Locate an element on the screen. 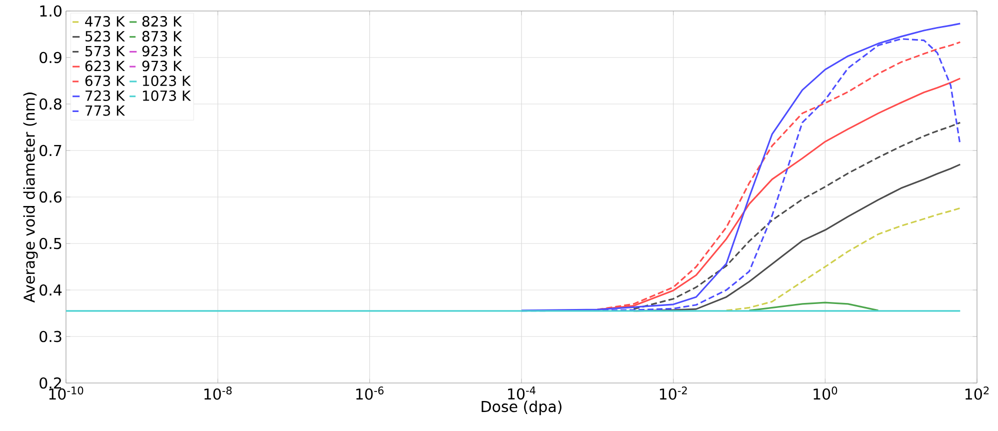 This screenshot has width=998, height=431. y-tick-label: 0.2 is located at coordinates (50, 383).